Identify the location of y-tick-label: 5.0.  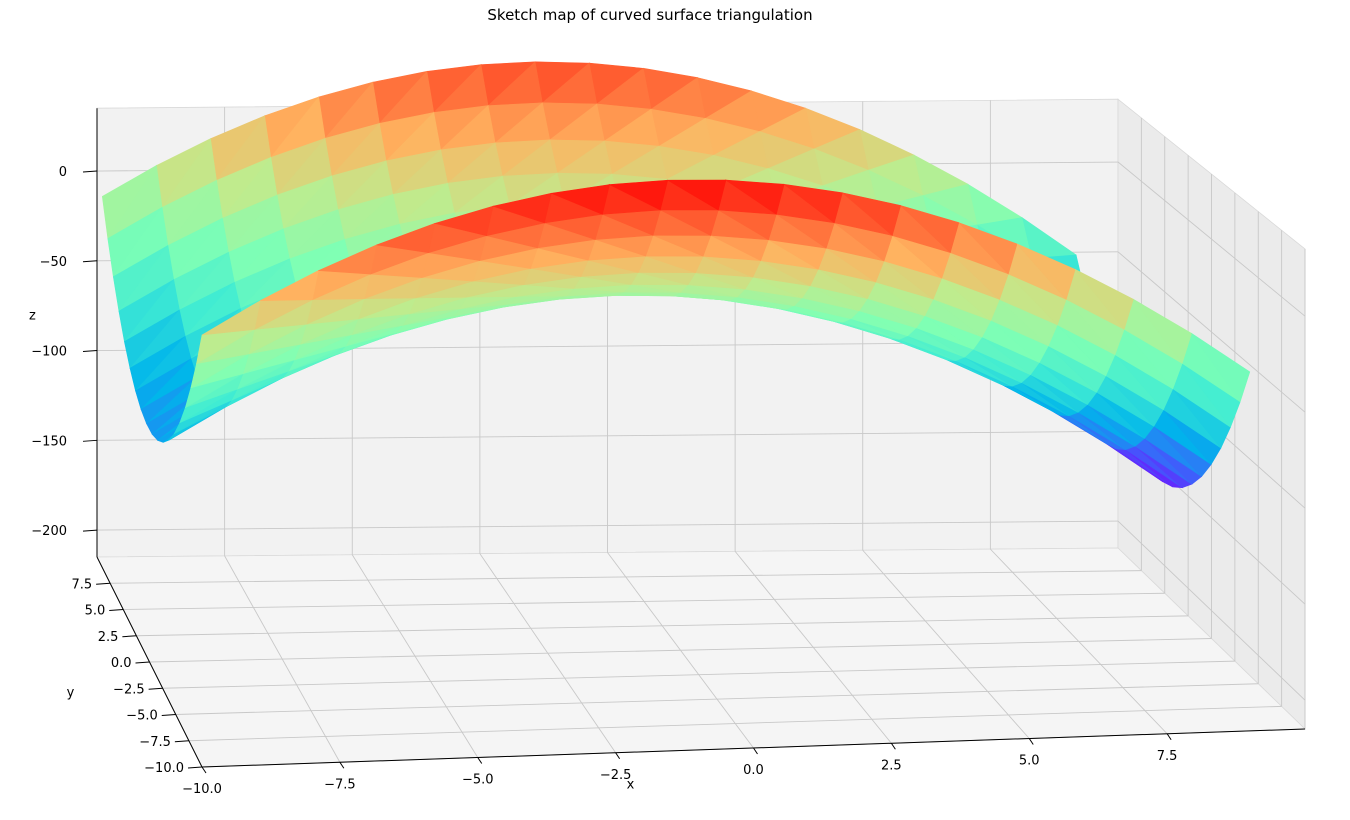
(95, 611).